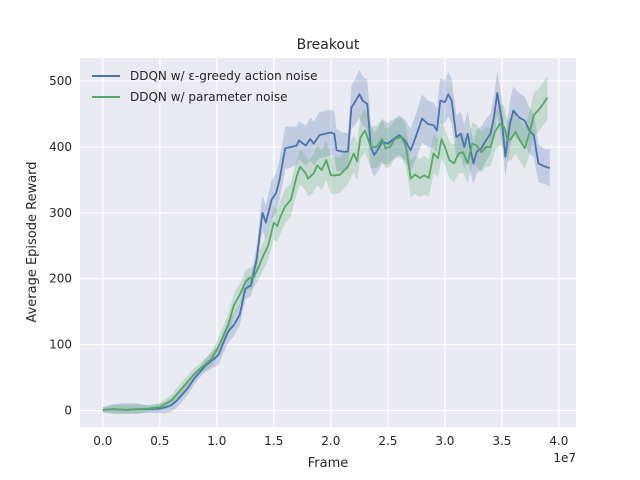 The image size is (640, 480). What do you see at coordinates (501, 441) in the screenshot?
I see `x-tick-label: 3.5` at bounding box center [501, 441].